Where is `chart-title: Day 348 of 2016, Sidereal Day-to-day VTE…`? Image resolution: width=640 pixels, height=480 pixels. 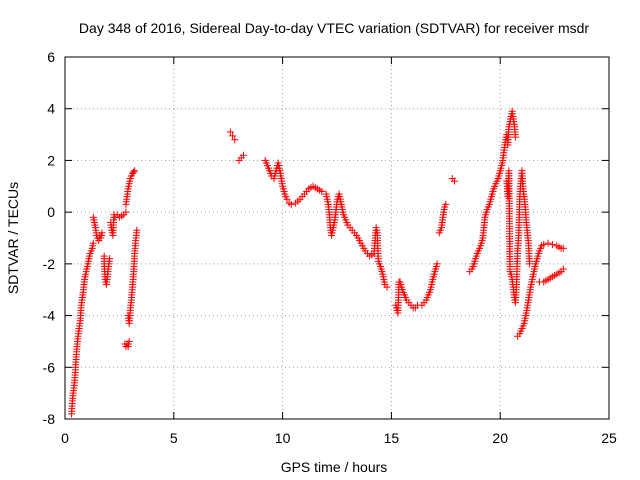 chart-title: Day 348 of 2016, Sidereal Day-to-day VTE… is located at coordinates (334, 28).